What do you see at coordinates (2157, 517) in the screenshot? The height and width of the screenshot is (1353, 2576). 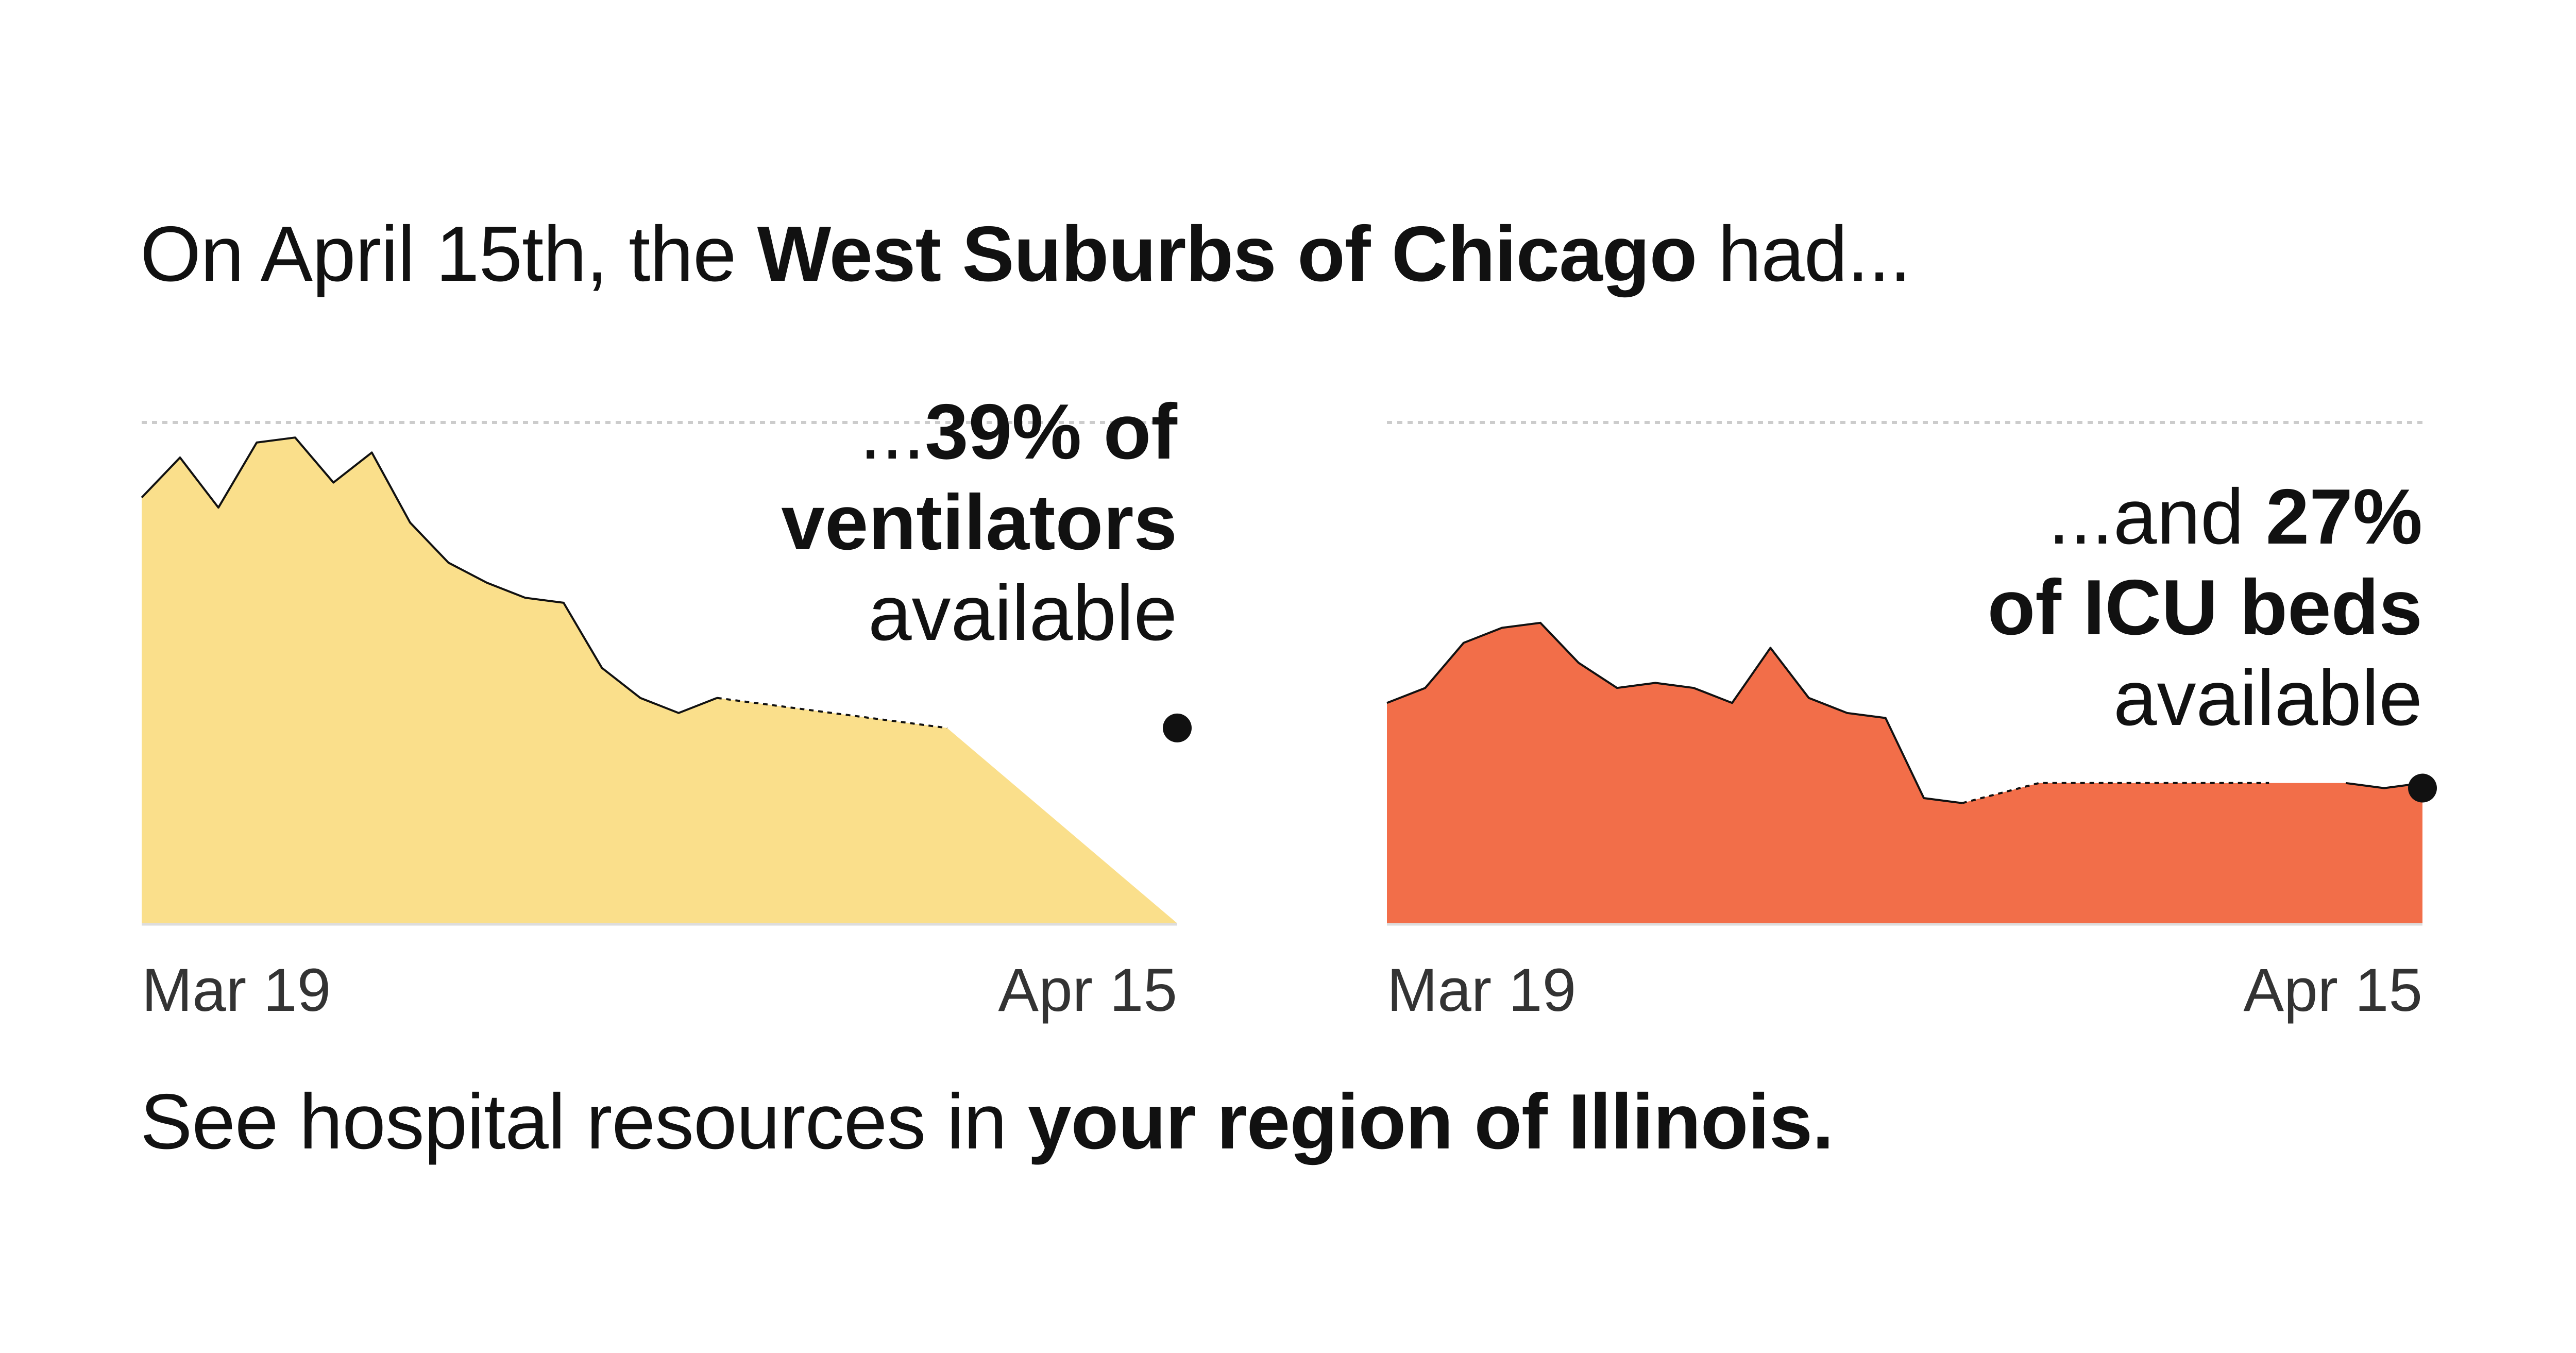 I see `icu-beds-annotation-segment: ...and` at bounding box center [2157, 517].